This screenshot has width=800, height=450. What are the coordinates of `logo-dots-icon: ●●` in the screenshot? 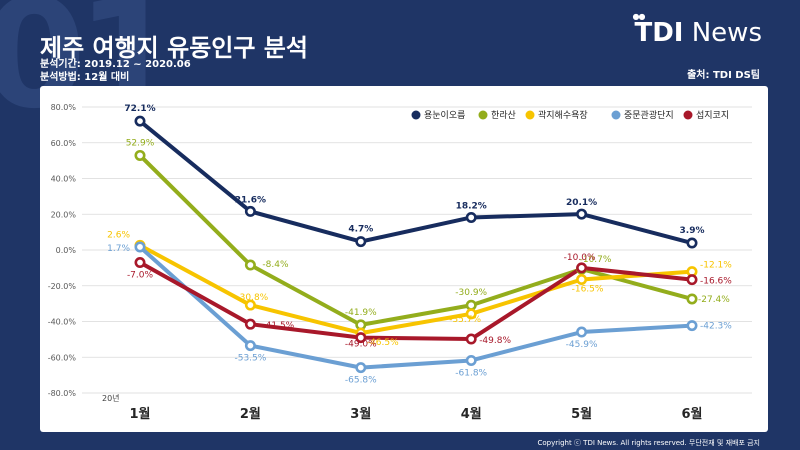 It's located at (638, 16).